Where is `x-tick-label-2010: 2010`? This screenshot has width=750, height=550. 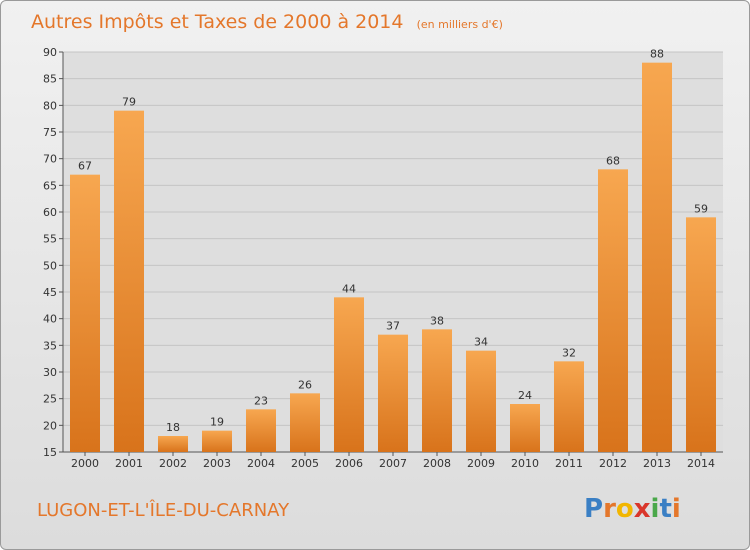 x-tick-label-2010: 2010 is located at coordinates (525, 463).